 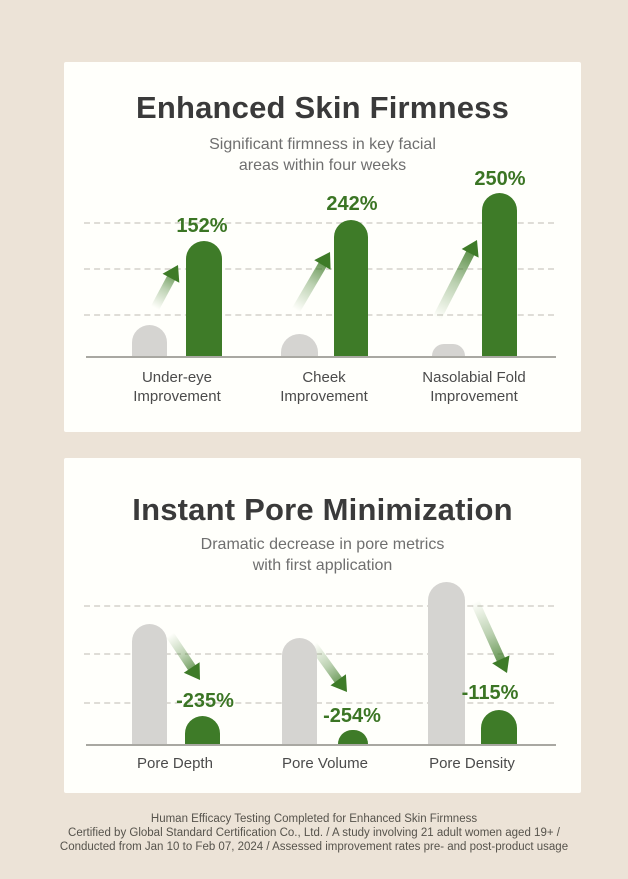 What do you see at coordinates (500, 179) in the screenshot?
I see `percent-change-label: 250%` at bounding box center [500, 179].